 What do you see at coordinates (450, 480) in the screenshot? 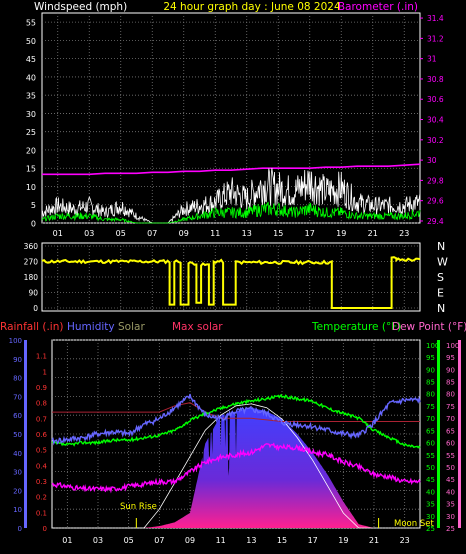
I see `dew-point-tick-label: 45` at bounding box center [450, 480].